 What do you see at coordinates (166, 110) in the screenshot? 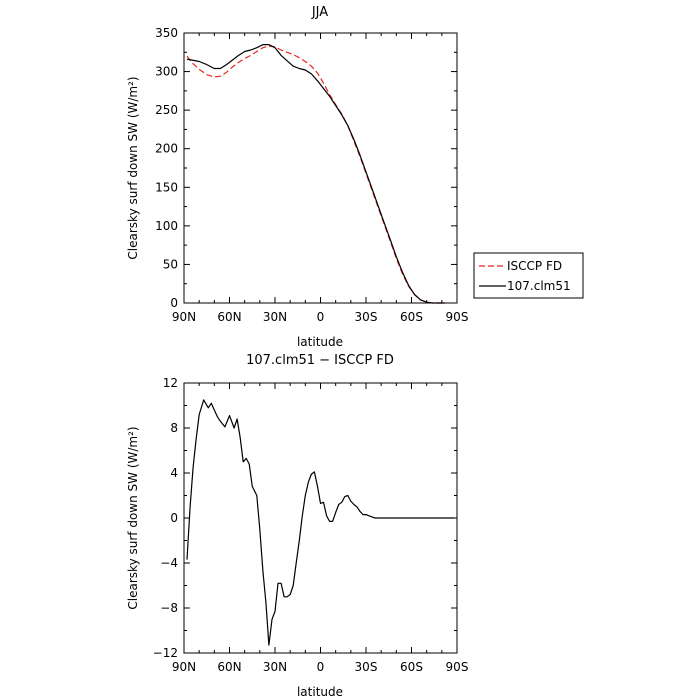
I see `y-tick-label: 250` at bounding box center [166, 110].